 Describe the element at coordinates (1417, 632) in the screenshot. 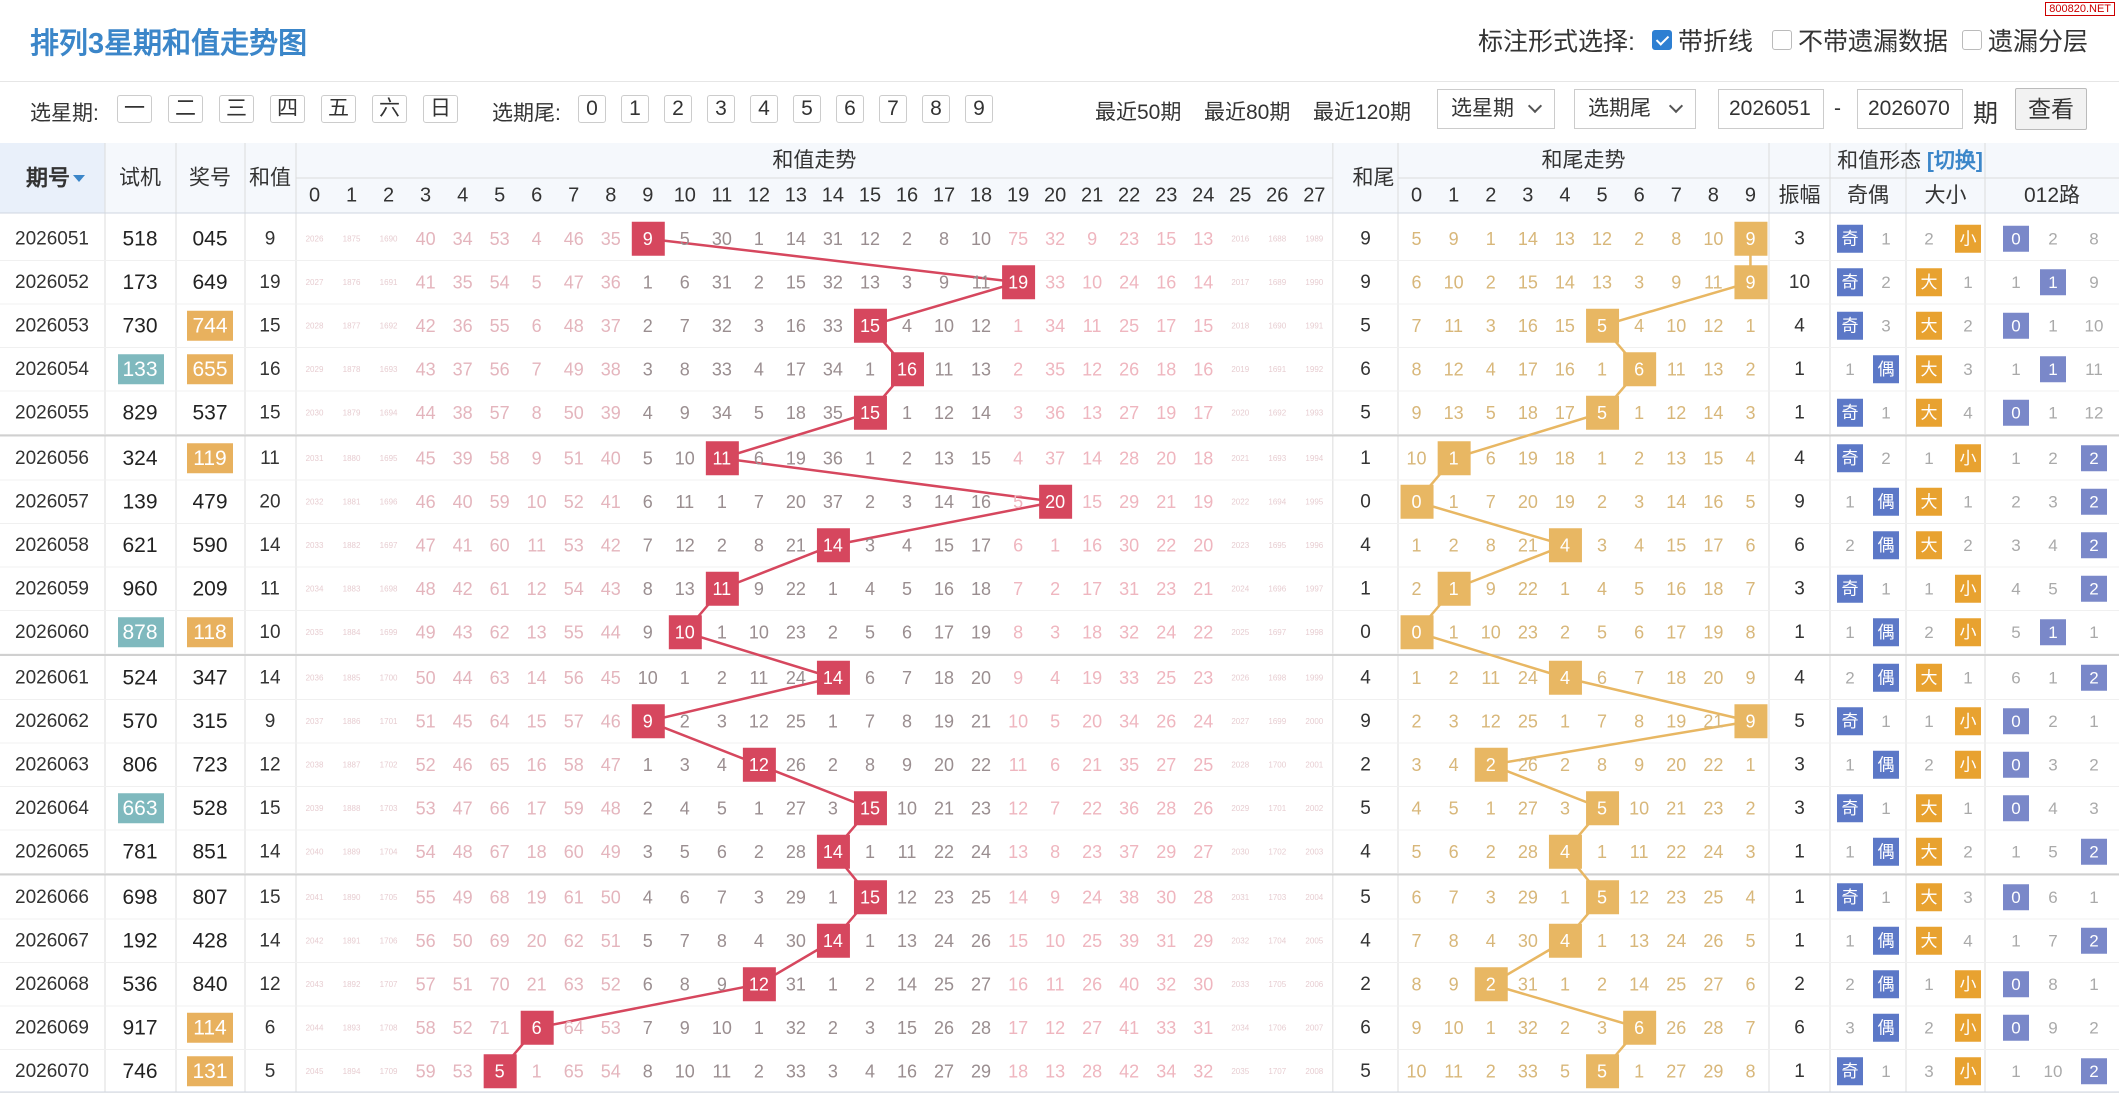

I see `tail-ball-number: 0` at that location.